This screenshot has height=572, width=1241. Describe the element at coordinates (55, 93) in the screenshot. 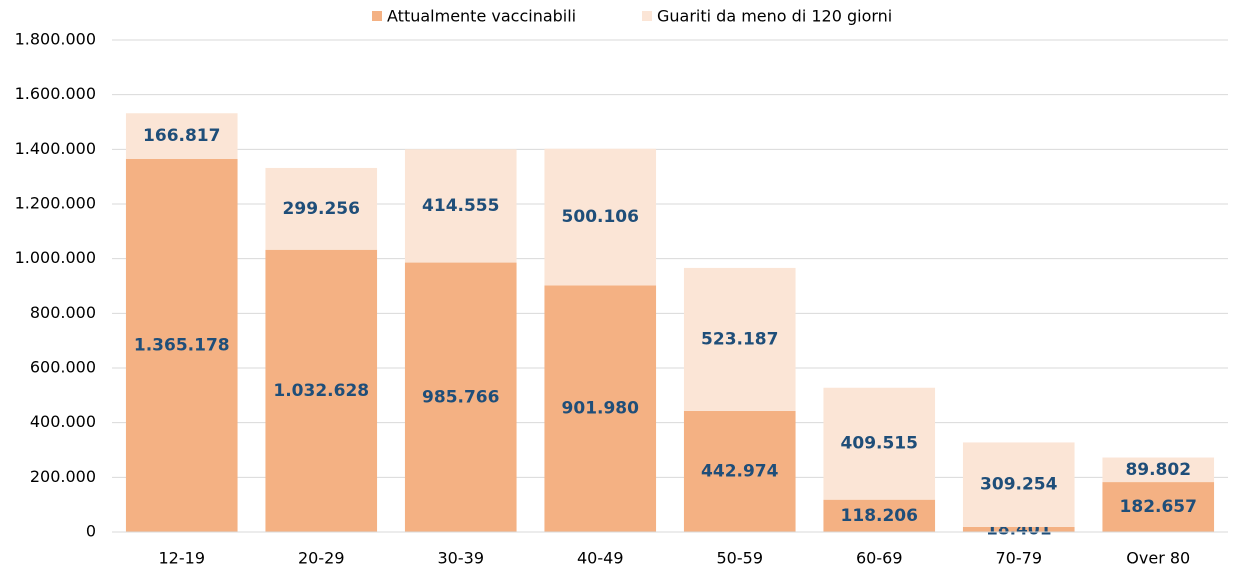

I see `y-tick-label: 1.600.000` at that location.